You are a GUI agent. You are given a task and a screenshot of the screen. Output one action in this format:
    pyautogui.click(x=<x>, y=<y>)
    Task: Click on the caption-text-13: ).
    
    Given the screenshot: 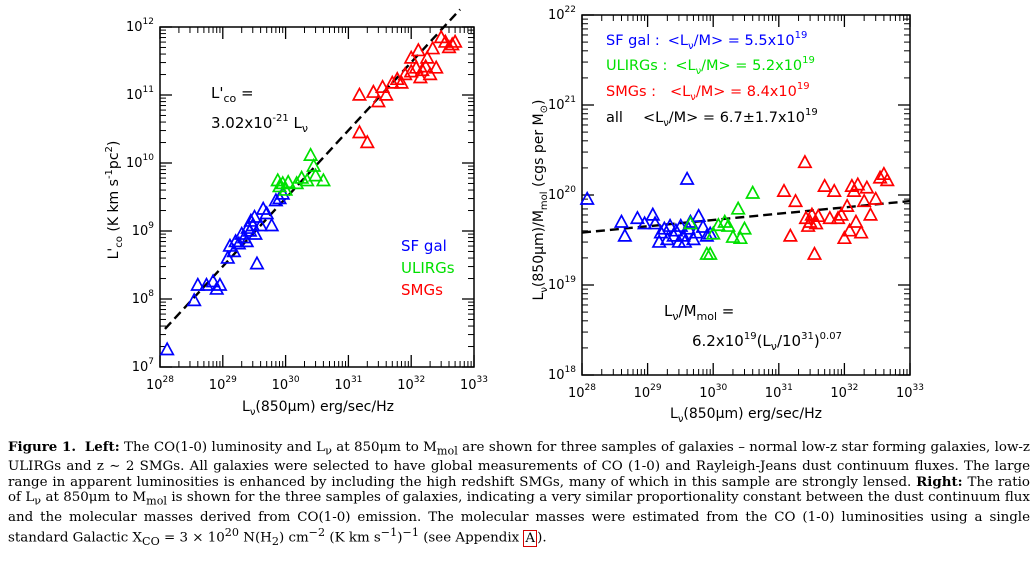 What is the action you would take?
    pyautogui.click(x=542, y=538)
    